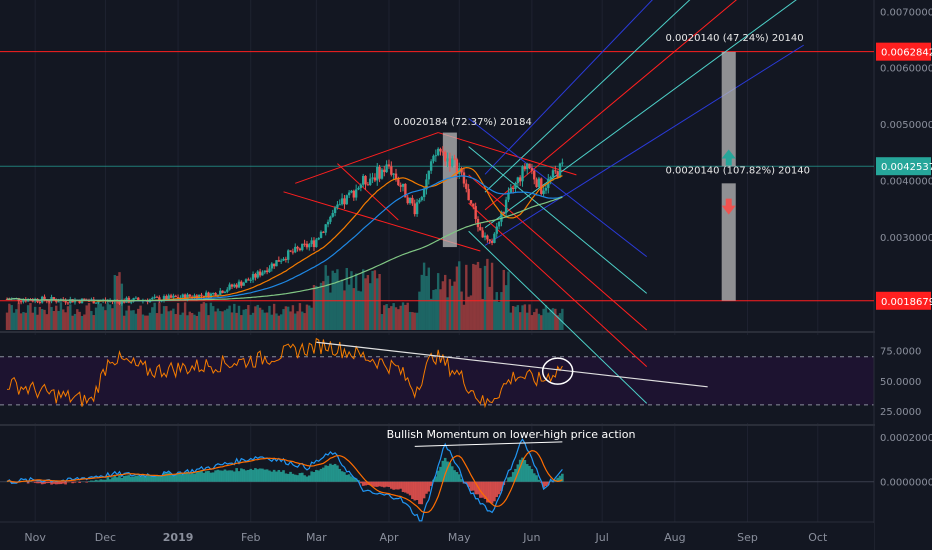 This screenshot has height=550, width=932. What do you see at coordinates (250, 537) in the screenshot?
I see `x-tick-label: Feb` at bounding box center [250, 537].